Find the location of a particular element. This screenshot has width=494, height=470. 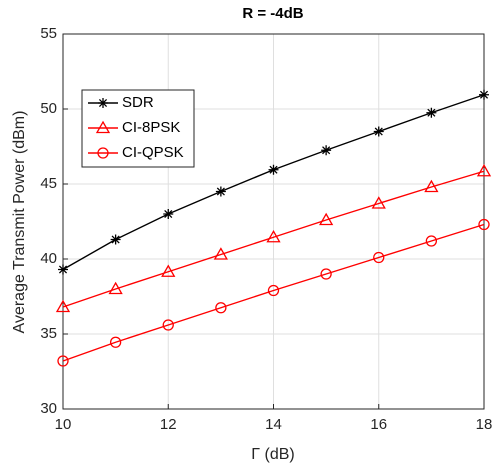

y-axis-label: Average Transmit Power (dBm) is located at coordinates (19, 222).